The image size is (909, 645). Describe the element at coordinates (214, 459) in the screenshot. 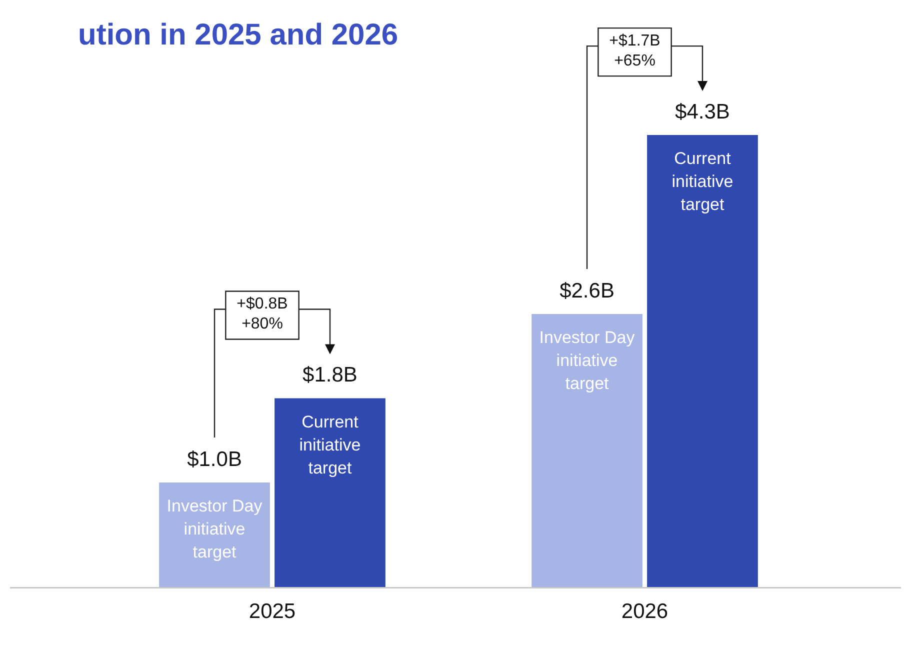

I see `data-label: $1.0B` at that location.